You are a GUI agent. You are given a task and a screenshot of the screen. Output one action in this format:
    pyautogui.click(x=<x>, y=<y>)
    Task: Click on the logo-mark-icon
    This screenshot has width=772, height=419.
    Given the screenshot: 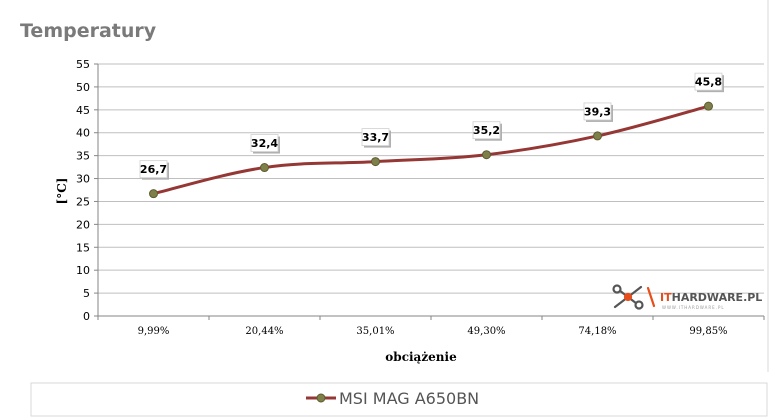 What is the action you would take?
    pyautogui.click(x=634, y=297)
    